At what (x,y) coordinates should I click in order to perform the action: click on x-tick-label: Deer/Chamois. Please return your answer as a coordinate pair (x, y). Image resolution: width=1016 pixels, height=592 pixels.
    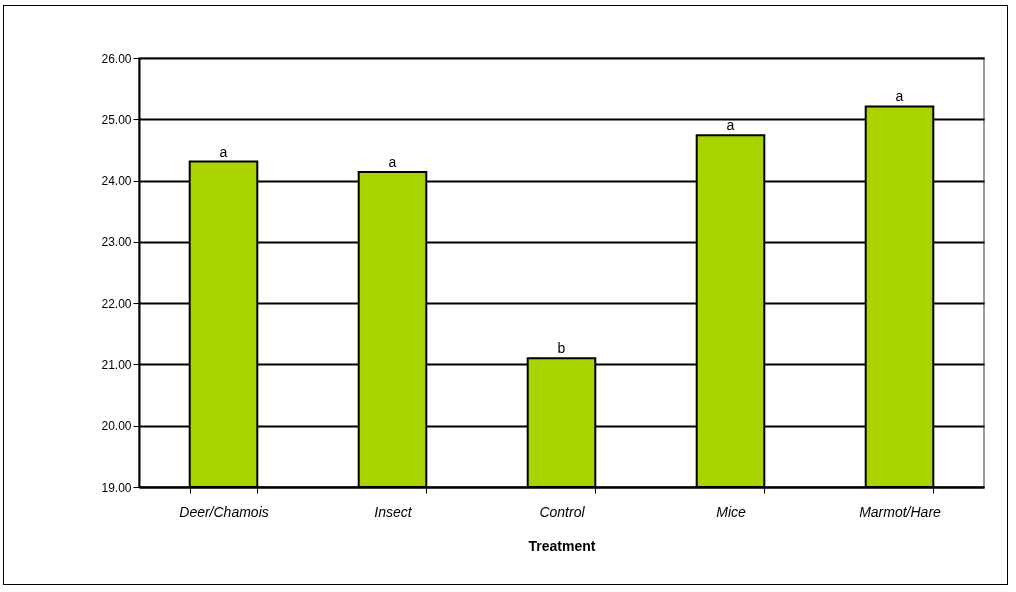
    Looking at the image, I should click on (224, 511).